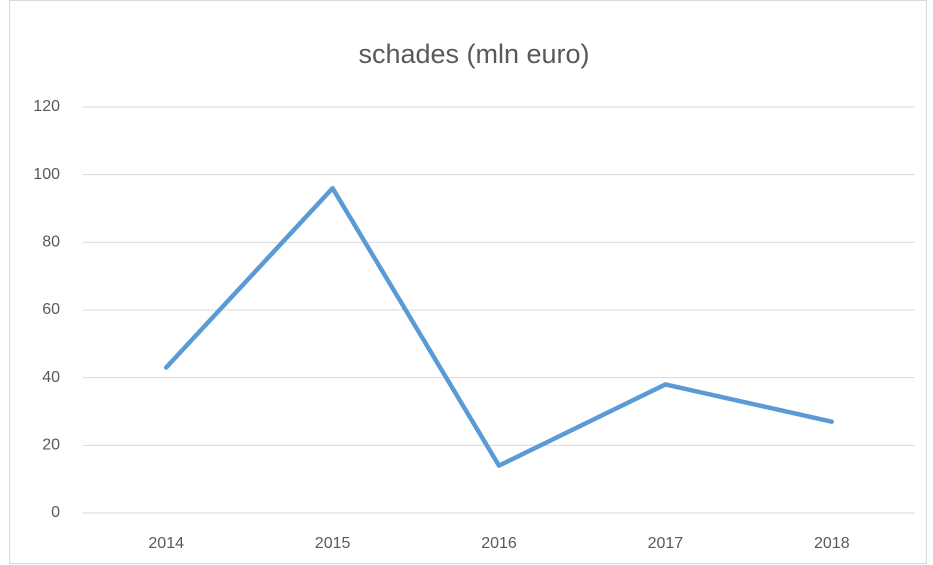 This screenshot has height=565, width=933. I want to click on y-tick-label: 120, so click(46, 106).